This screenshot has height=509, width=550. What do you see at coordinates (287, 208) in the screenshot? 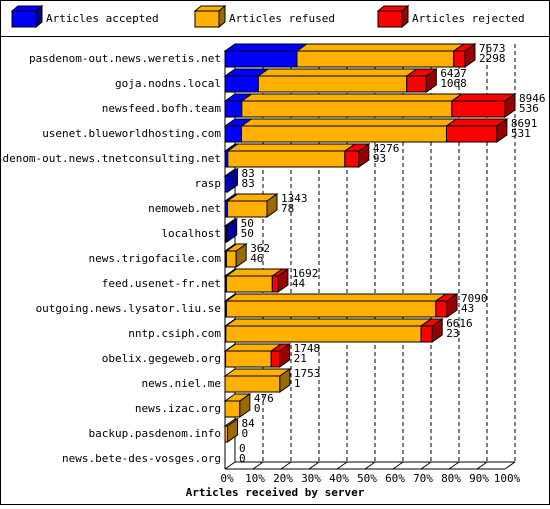
I see `value-label-accepted: 78` at bounding box center [287, 208].